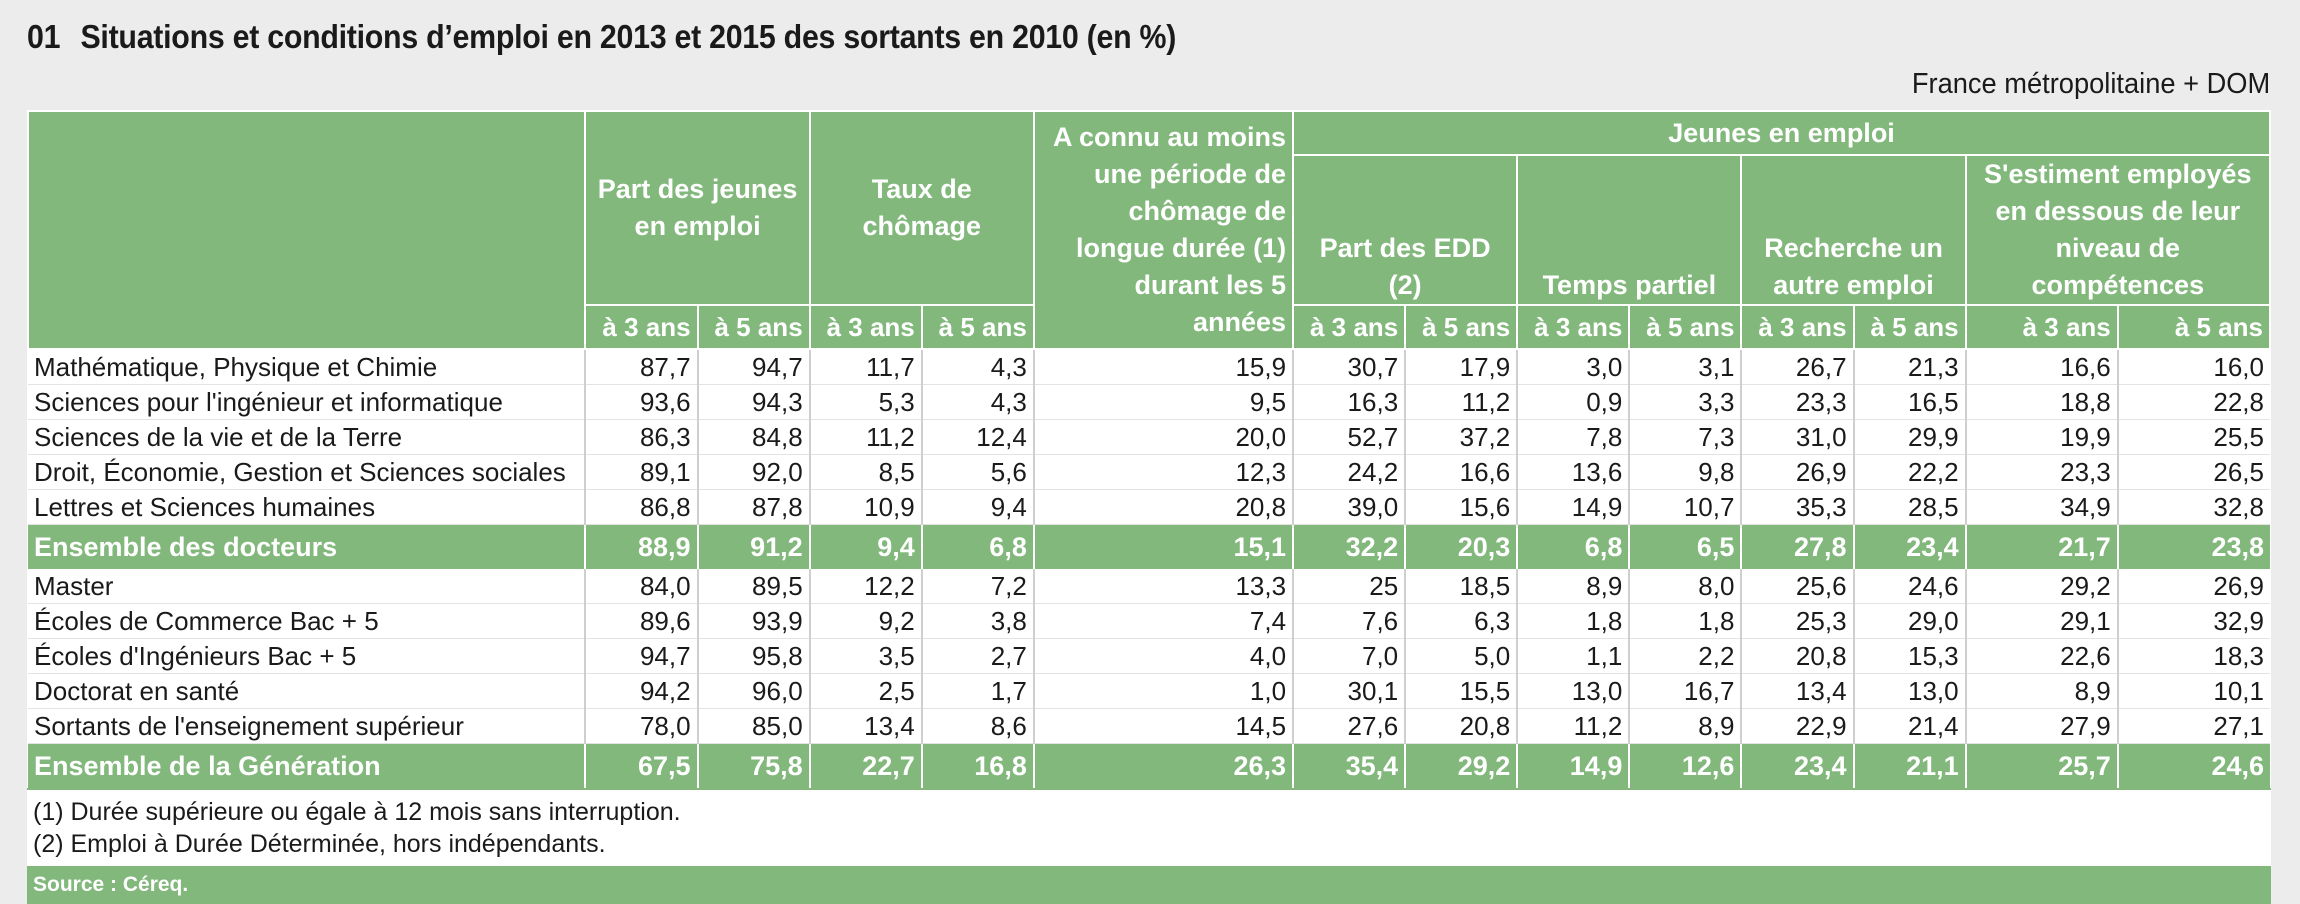 The height and width of the screenshot is (904, 2300). Describe the element at coordinates (1685, 367) in the screenshot. I see `table-cell: 3,1` at that location.